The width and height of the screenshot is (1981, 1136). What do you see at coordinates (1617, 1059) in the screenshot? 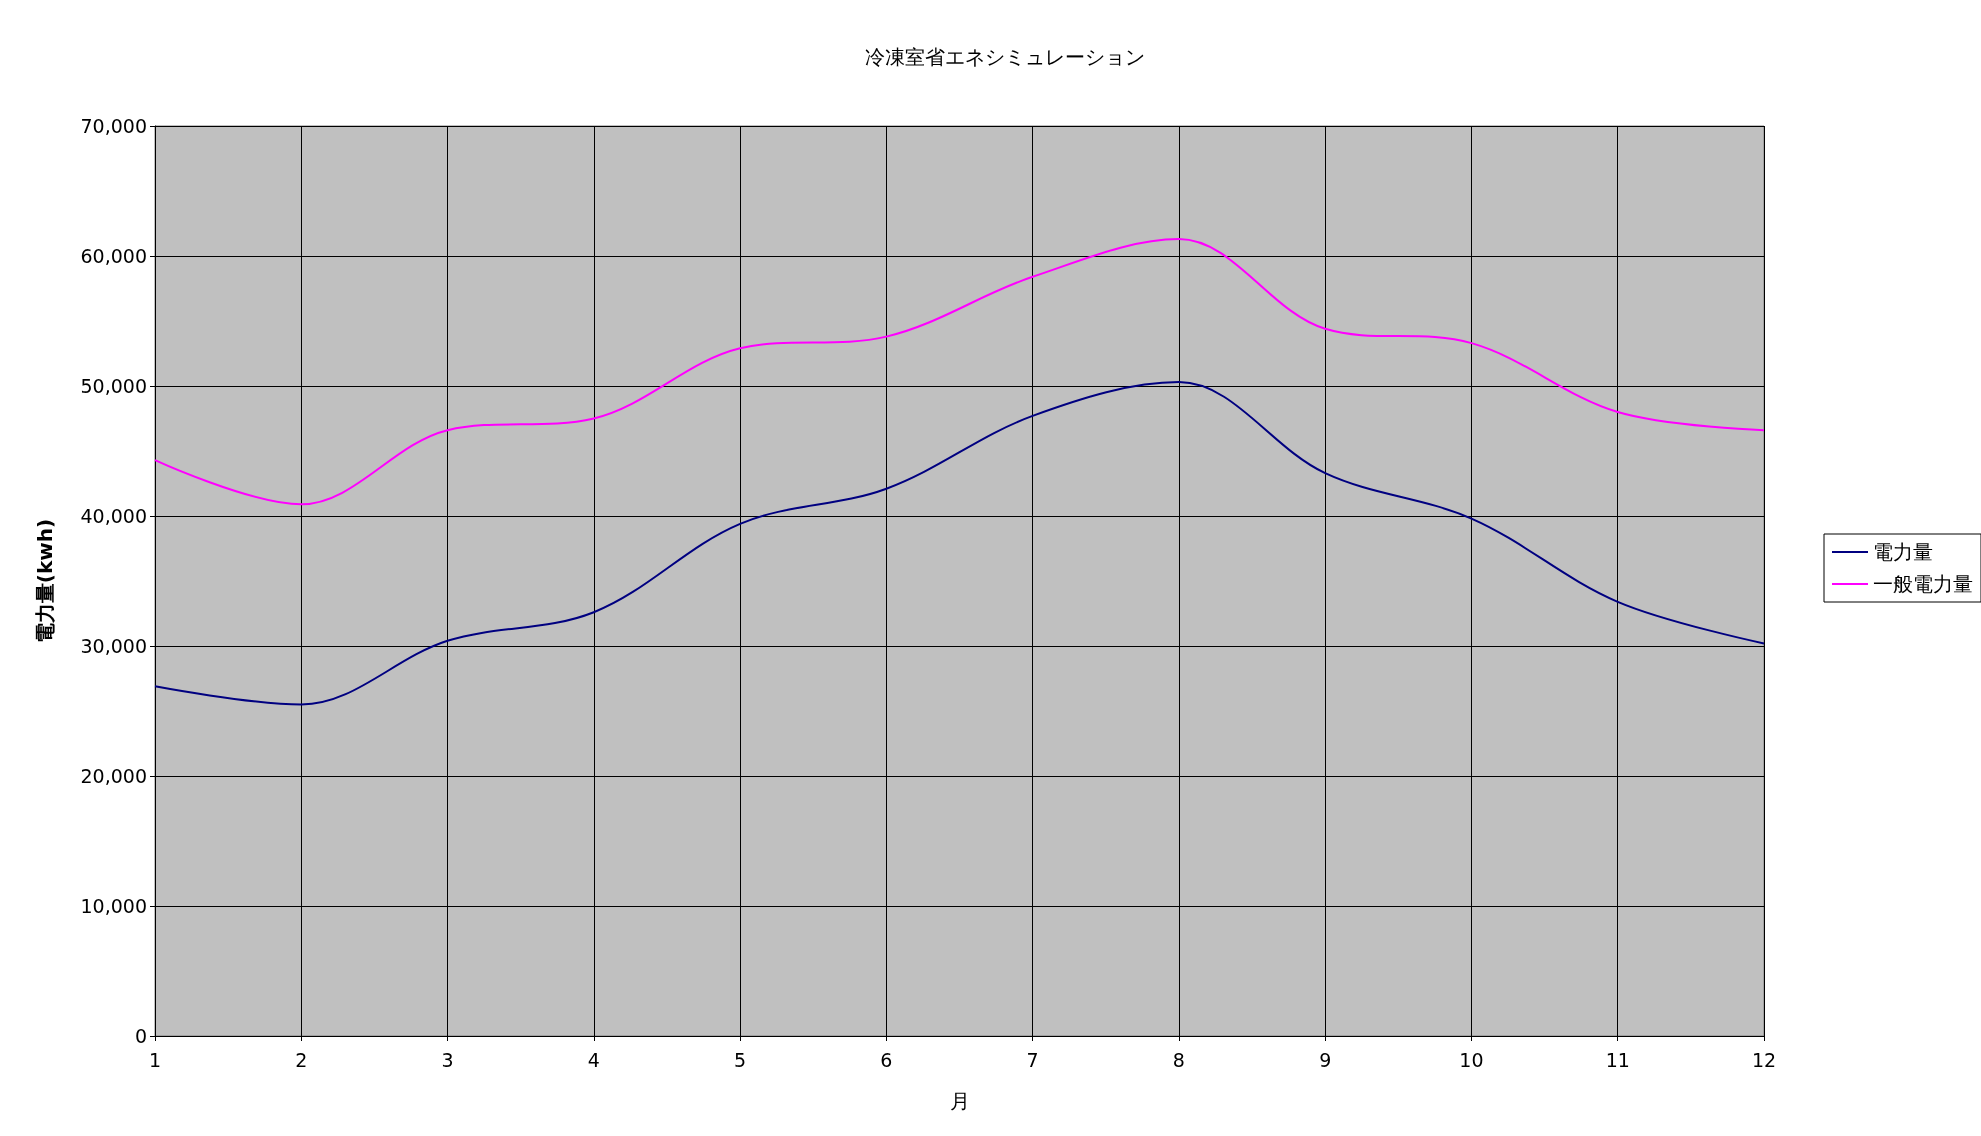
I see `x-tick-label: 11` at bounding box center [1617, 1059].